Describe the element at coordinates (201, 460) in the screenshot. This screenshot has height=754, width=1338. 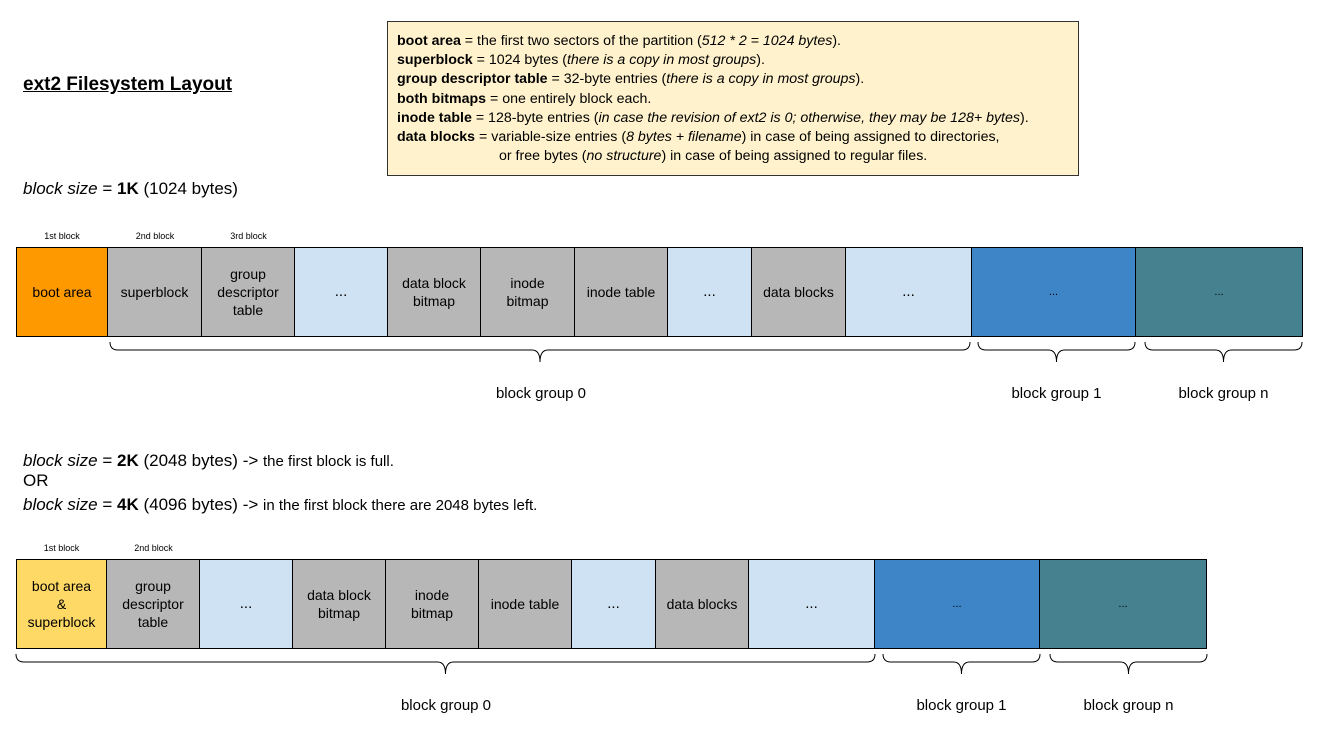
I see `block-size-bytes: (2048 bytes) ->` at that location.